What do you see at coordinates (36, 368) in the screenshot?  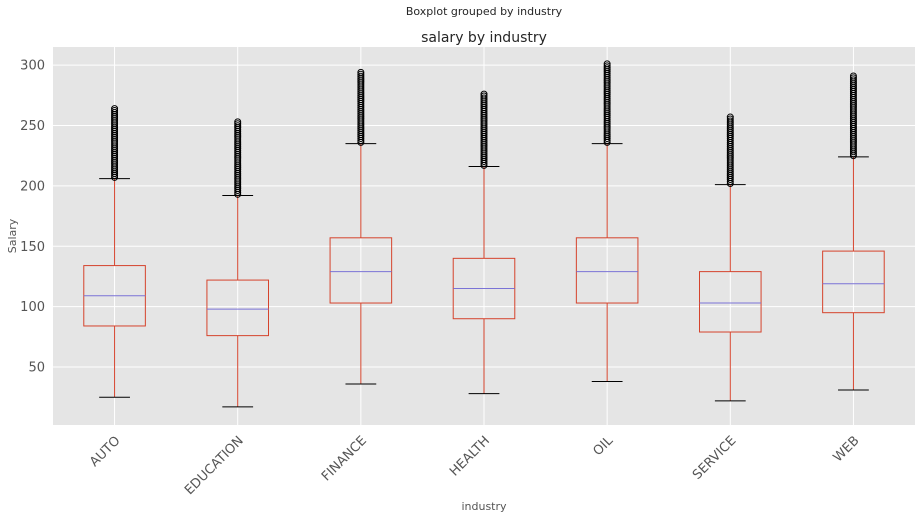 I see `y-tick-label-50: 50` at bounding box center [36, 368].